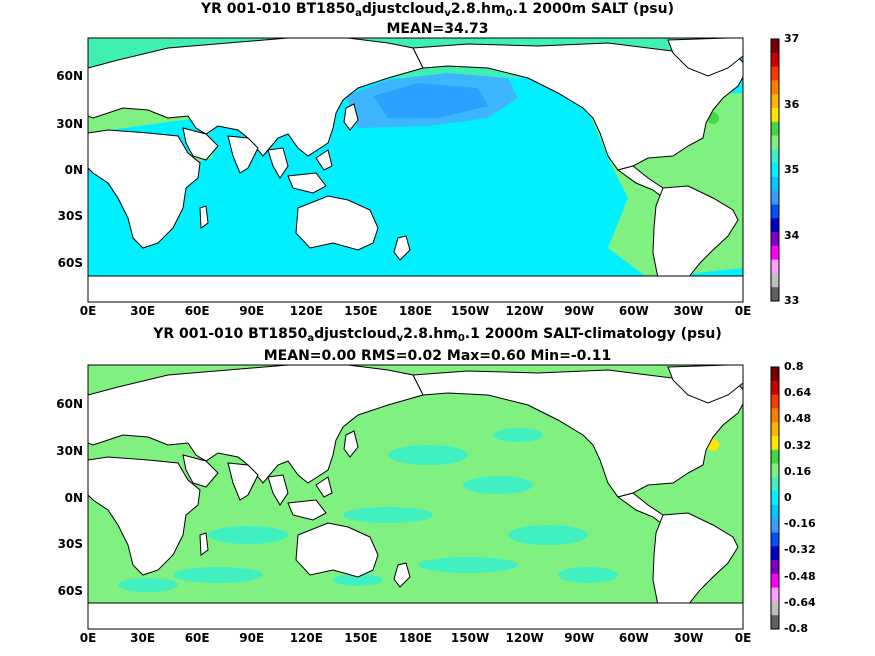 The width and height of the screenshot is (875, 656). I want to click on colorbar-2-tick: -0.32, so click(800, 550).